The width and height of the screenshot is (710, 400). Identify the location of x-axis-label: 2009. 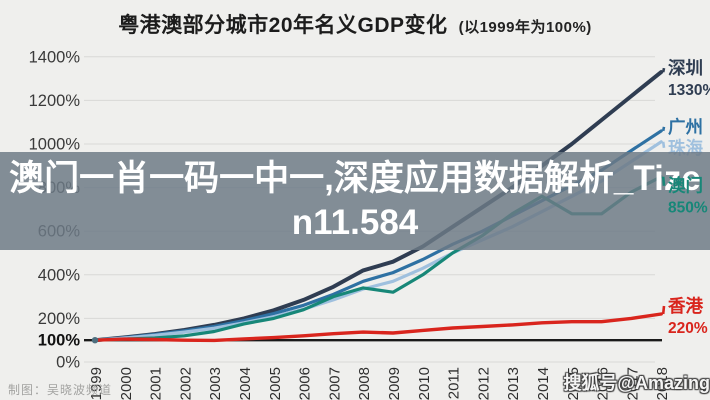
(394, 383).